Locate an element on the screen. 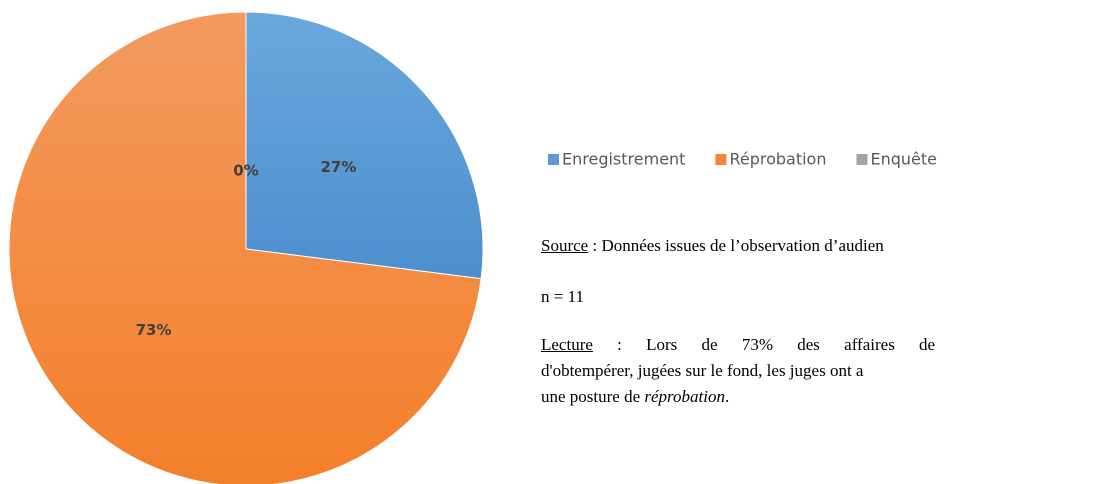 Image resolution: width=1096 pixels, height=484 pixels. legend-label: Réprobation is located at coordinates (777, 159).